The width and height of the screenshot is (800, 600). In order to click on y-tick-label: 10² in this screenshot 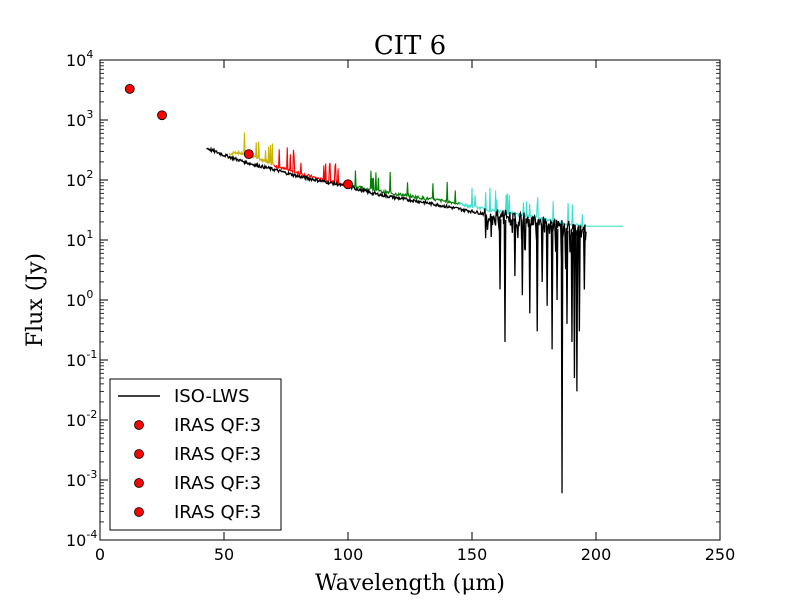, I will do `click(79, 179)`.